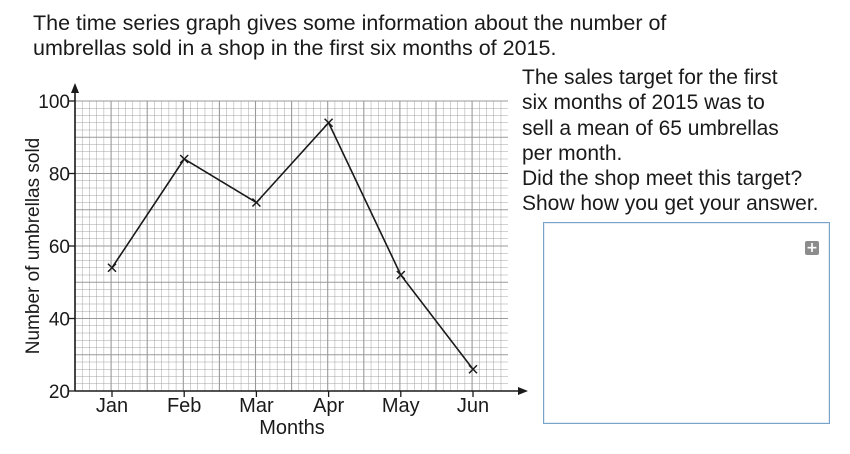 The width and height of the screenshot is (850, 454). I want to click on x-tick-label: Apr, so click(328, 406).